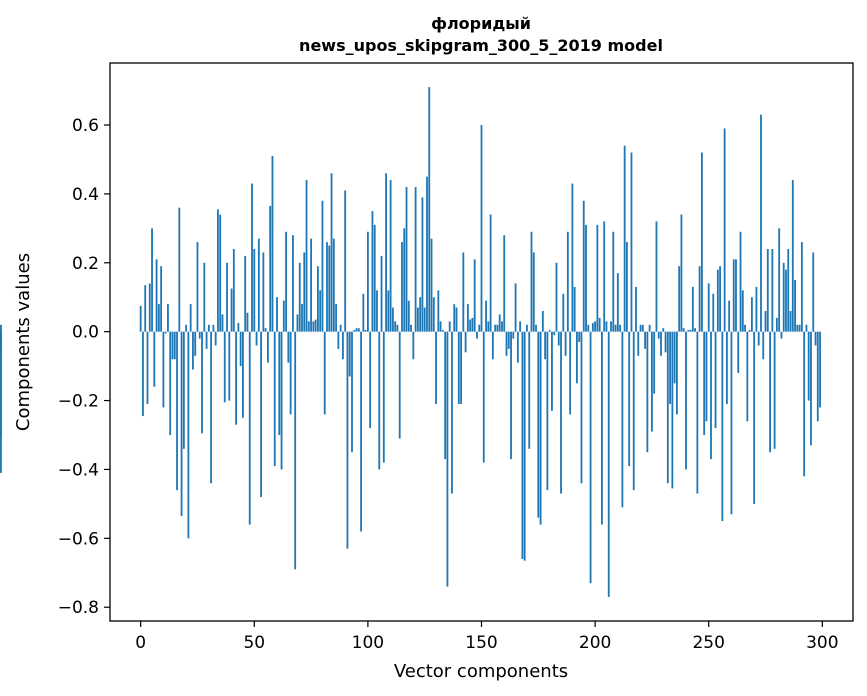 The image size is (867, 696). Describe the element at coordinates (481, 45) in the screenshot. I see `chart-subtitle: news_upos_skipgram_300_5_2019 model` at that location.